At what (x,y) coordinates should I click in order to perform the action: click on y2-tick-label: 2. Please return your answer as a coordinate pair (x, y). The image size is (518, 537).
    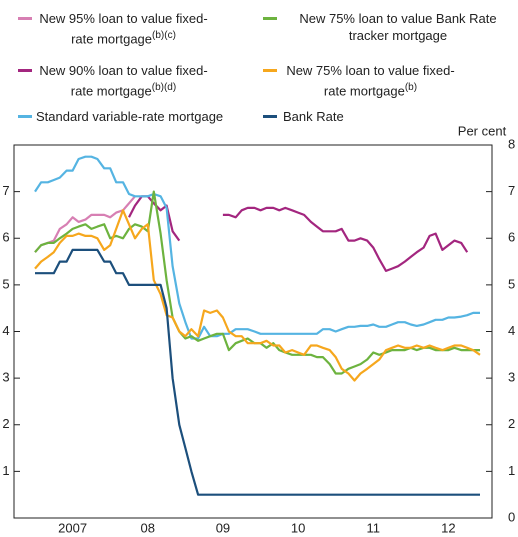
    Looking at the image, I should click on (511, 423).